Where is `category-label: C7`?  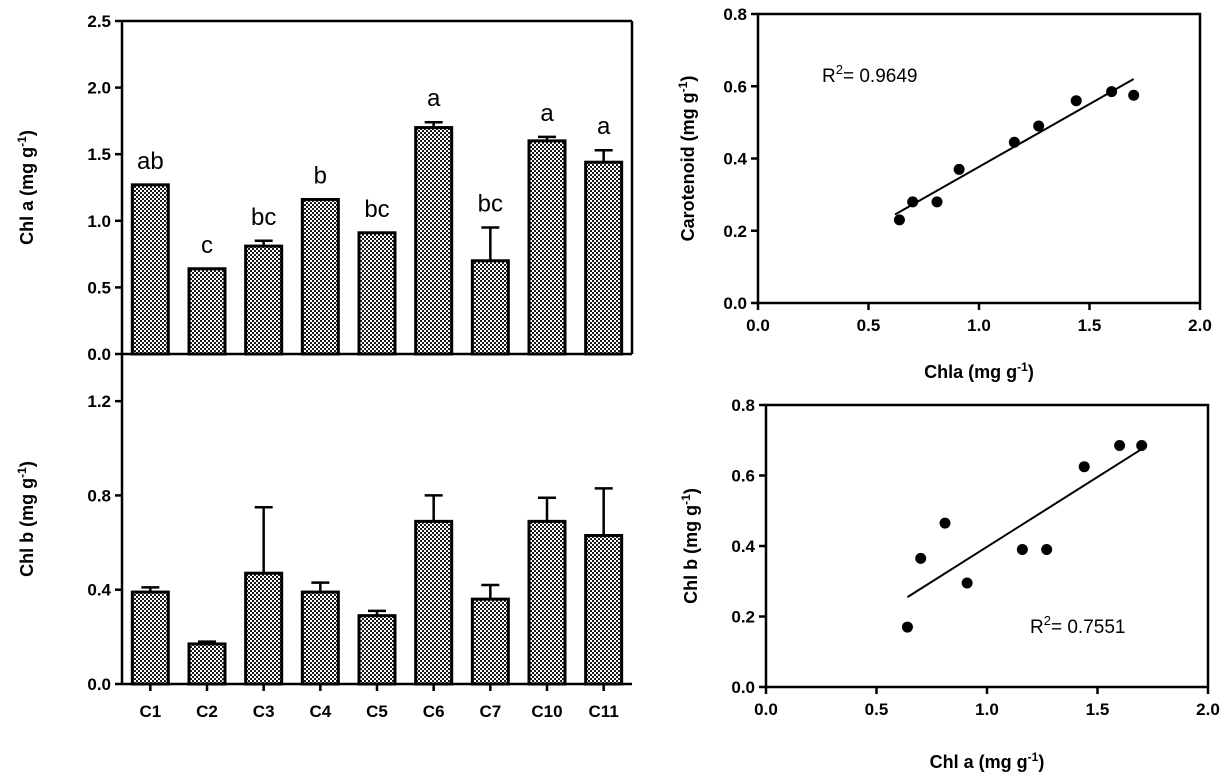 category-label: C7 is located at coordinates (490, 711).